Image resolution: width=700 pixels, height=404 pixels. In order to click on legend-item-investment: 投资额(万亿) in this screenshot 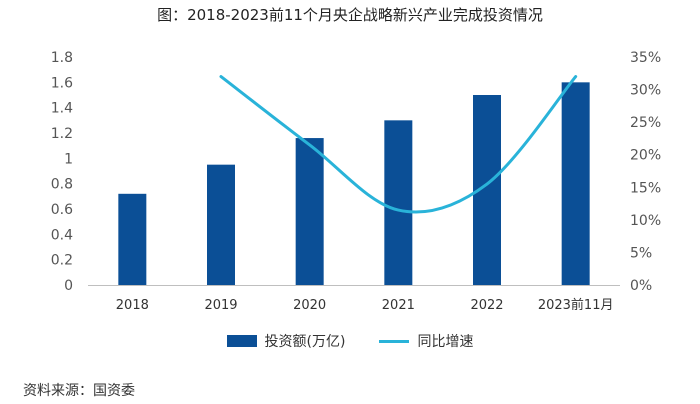, I will do `click(286, 341)`.